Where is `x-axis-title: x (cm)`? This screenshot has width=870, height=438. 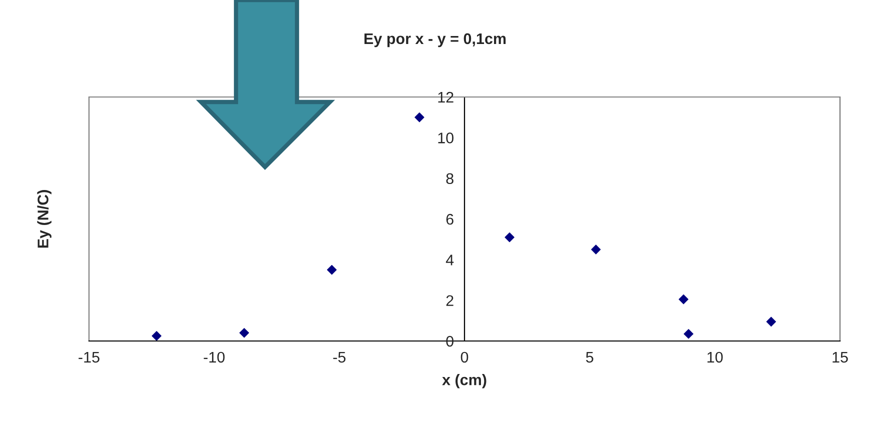 x-axis-title: x (cm) is located at coordinates (464, 381).